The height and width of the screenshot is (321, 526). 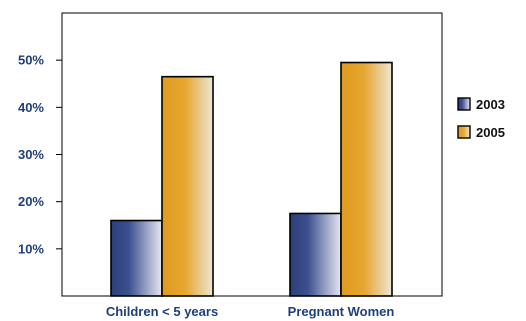 What do you see at coordinates (315, 254) in the screenshot?
I see `bar-2003-pregnant-women` at bounding box center [315, 254].